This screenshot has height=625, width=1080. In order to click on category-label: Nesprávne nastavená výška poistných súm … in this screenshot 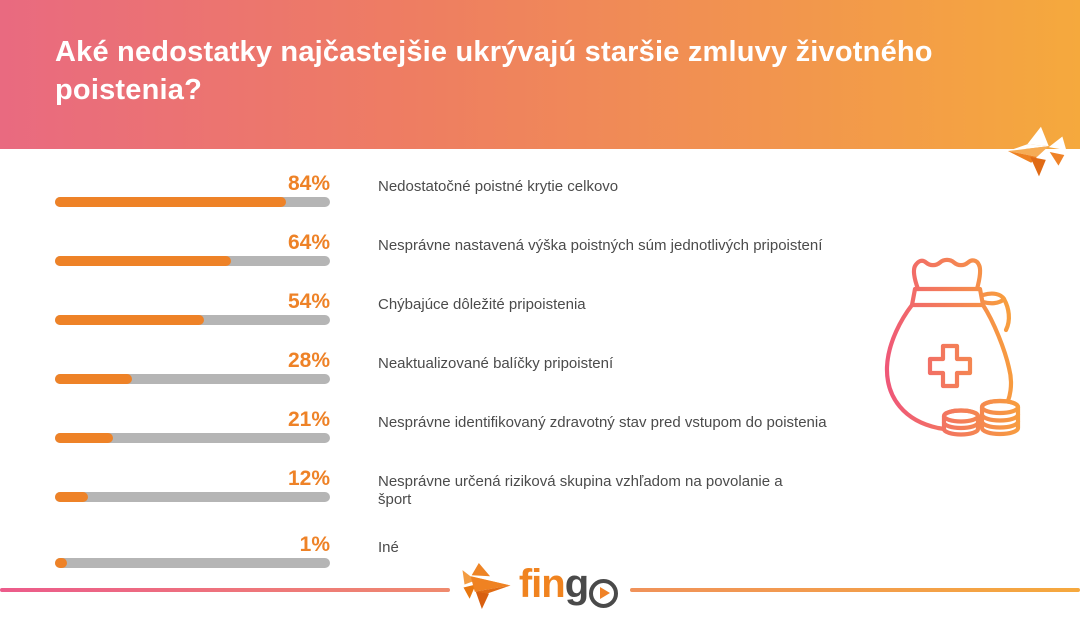, I will do `click(600, 245)`.